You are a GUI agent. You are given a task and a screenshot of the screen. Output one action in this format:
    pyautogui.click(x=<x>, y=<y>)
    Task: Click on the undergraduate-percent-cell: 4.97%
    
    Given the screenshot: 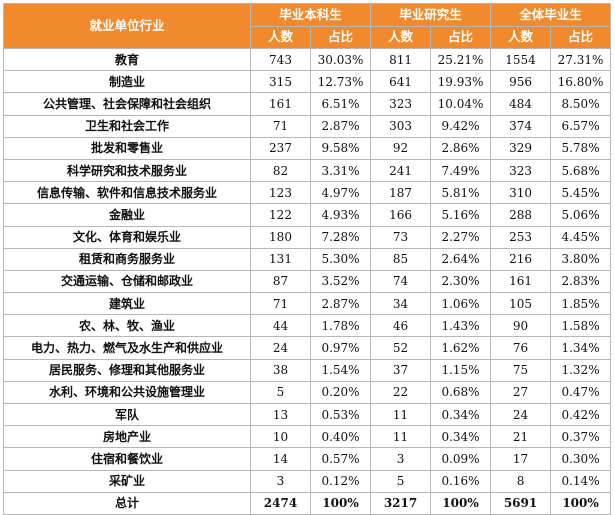 What is the action you would take?
    pyautogui.click(x=340, y=193)
    